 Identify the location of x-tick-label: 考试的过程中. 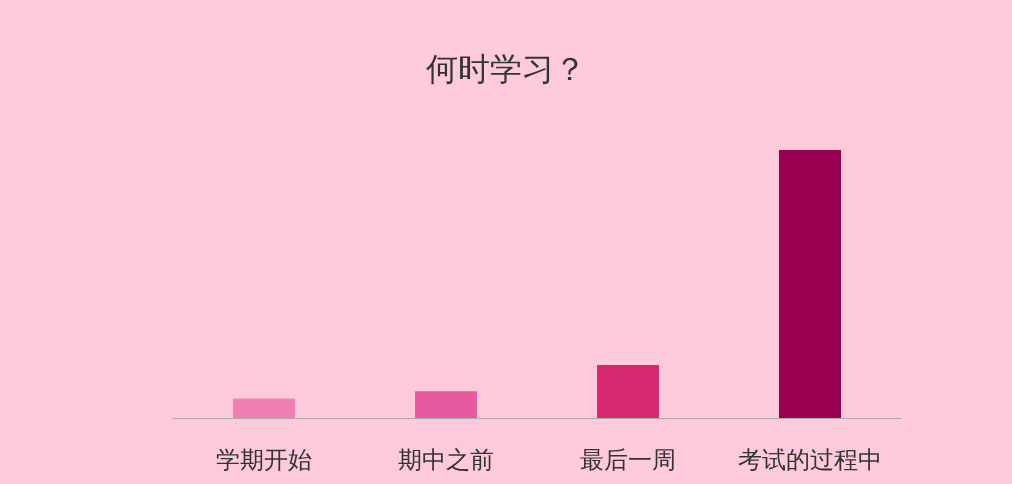
(810, 460).